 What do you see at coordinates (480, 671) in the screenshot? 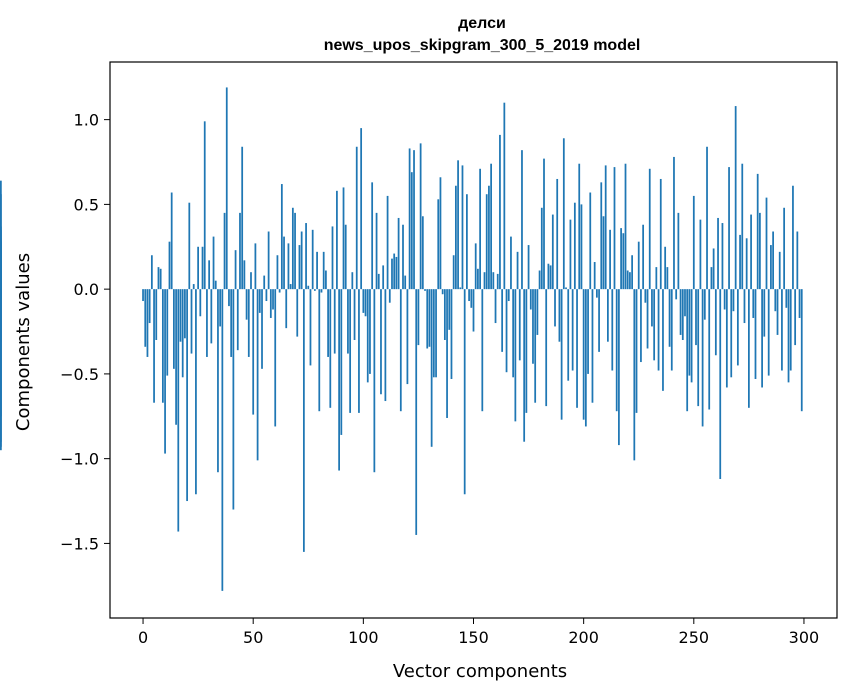
I see `x-axis-label: Vector components` at bounding box center [480, 671].